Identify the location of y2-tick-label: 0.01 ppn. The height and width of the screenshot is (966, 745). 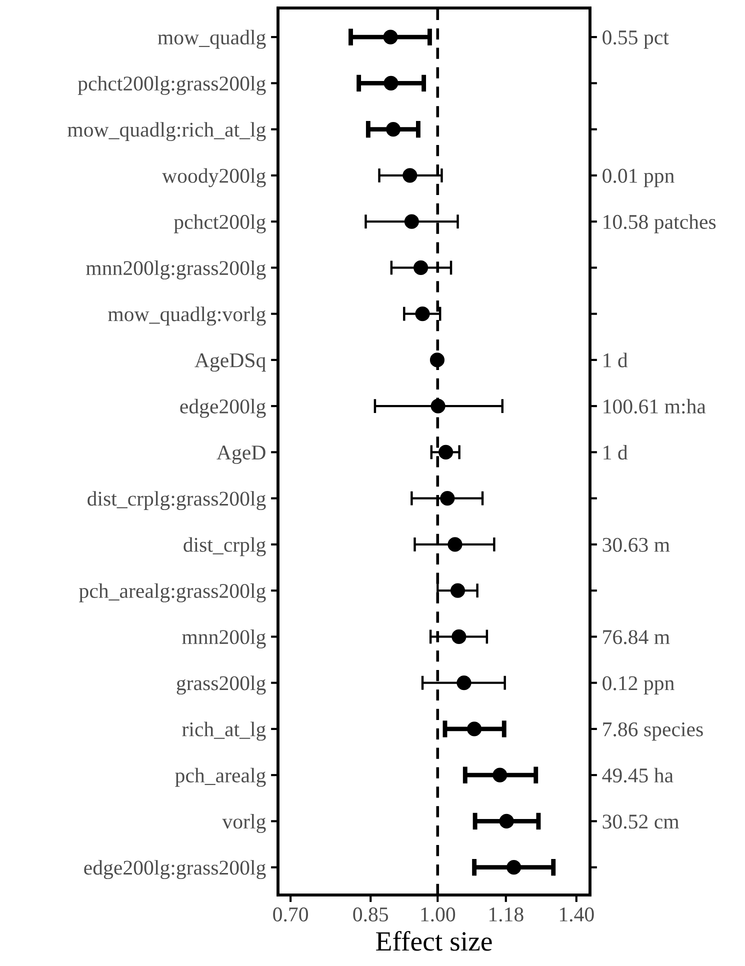
(638, 178).